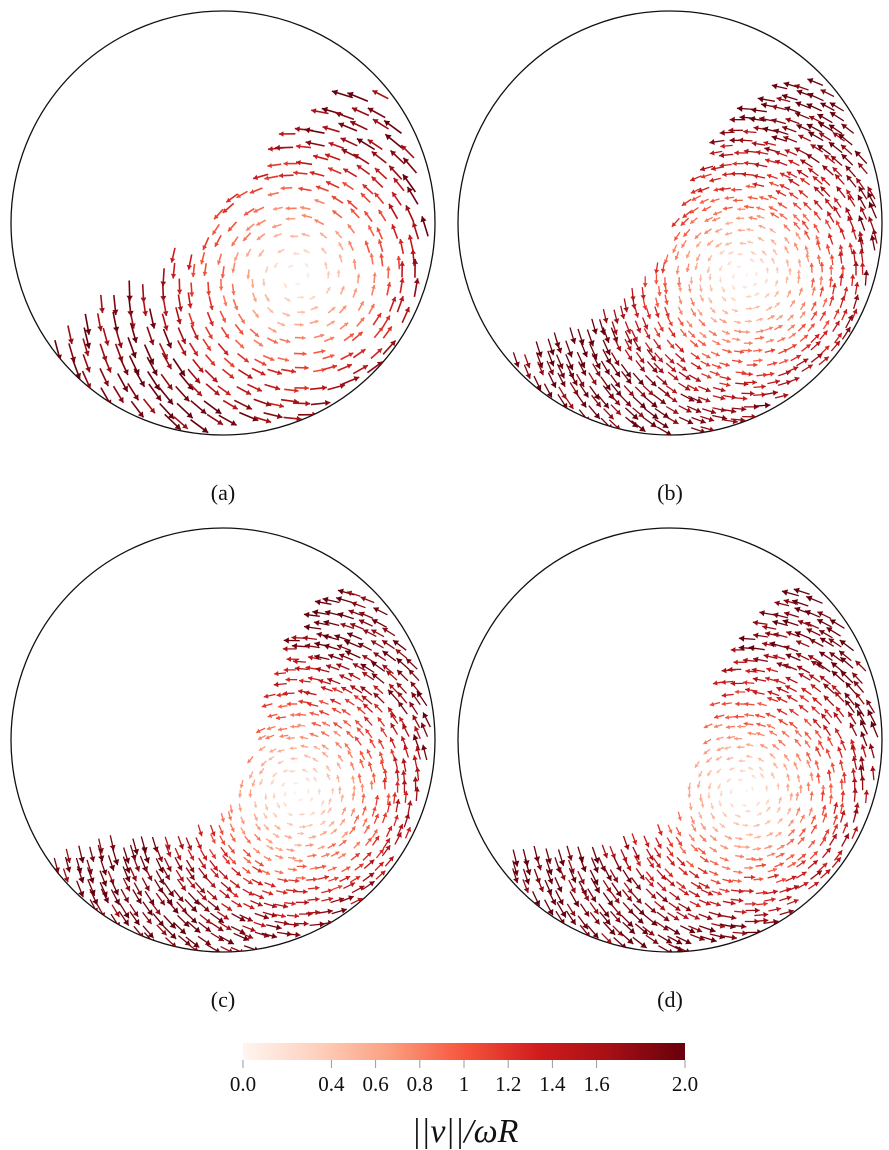  What do you see at coordinates (375, 1084) in the screenshot?
I see `colorbar-tick-label: 0.6` at bounding box center [375, 1084].